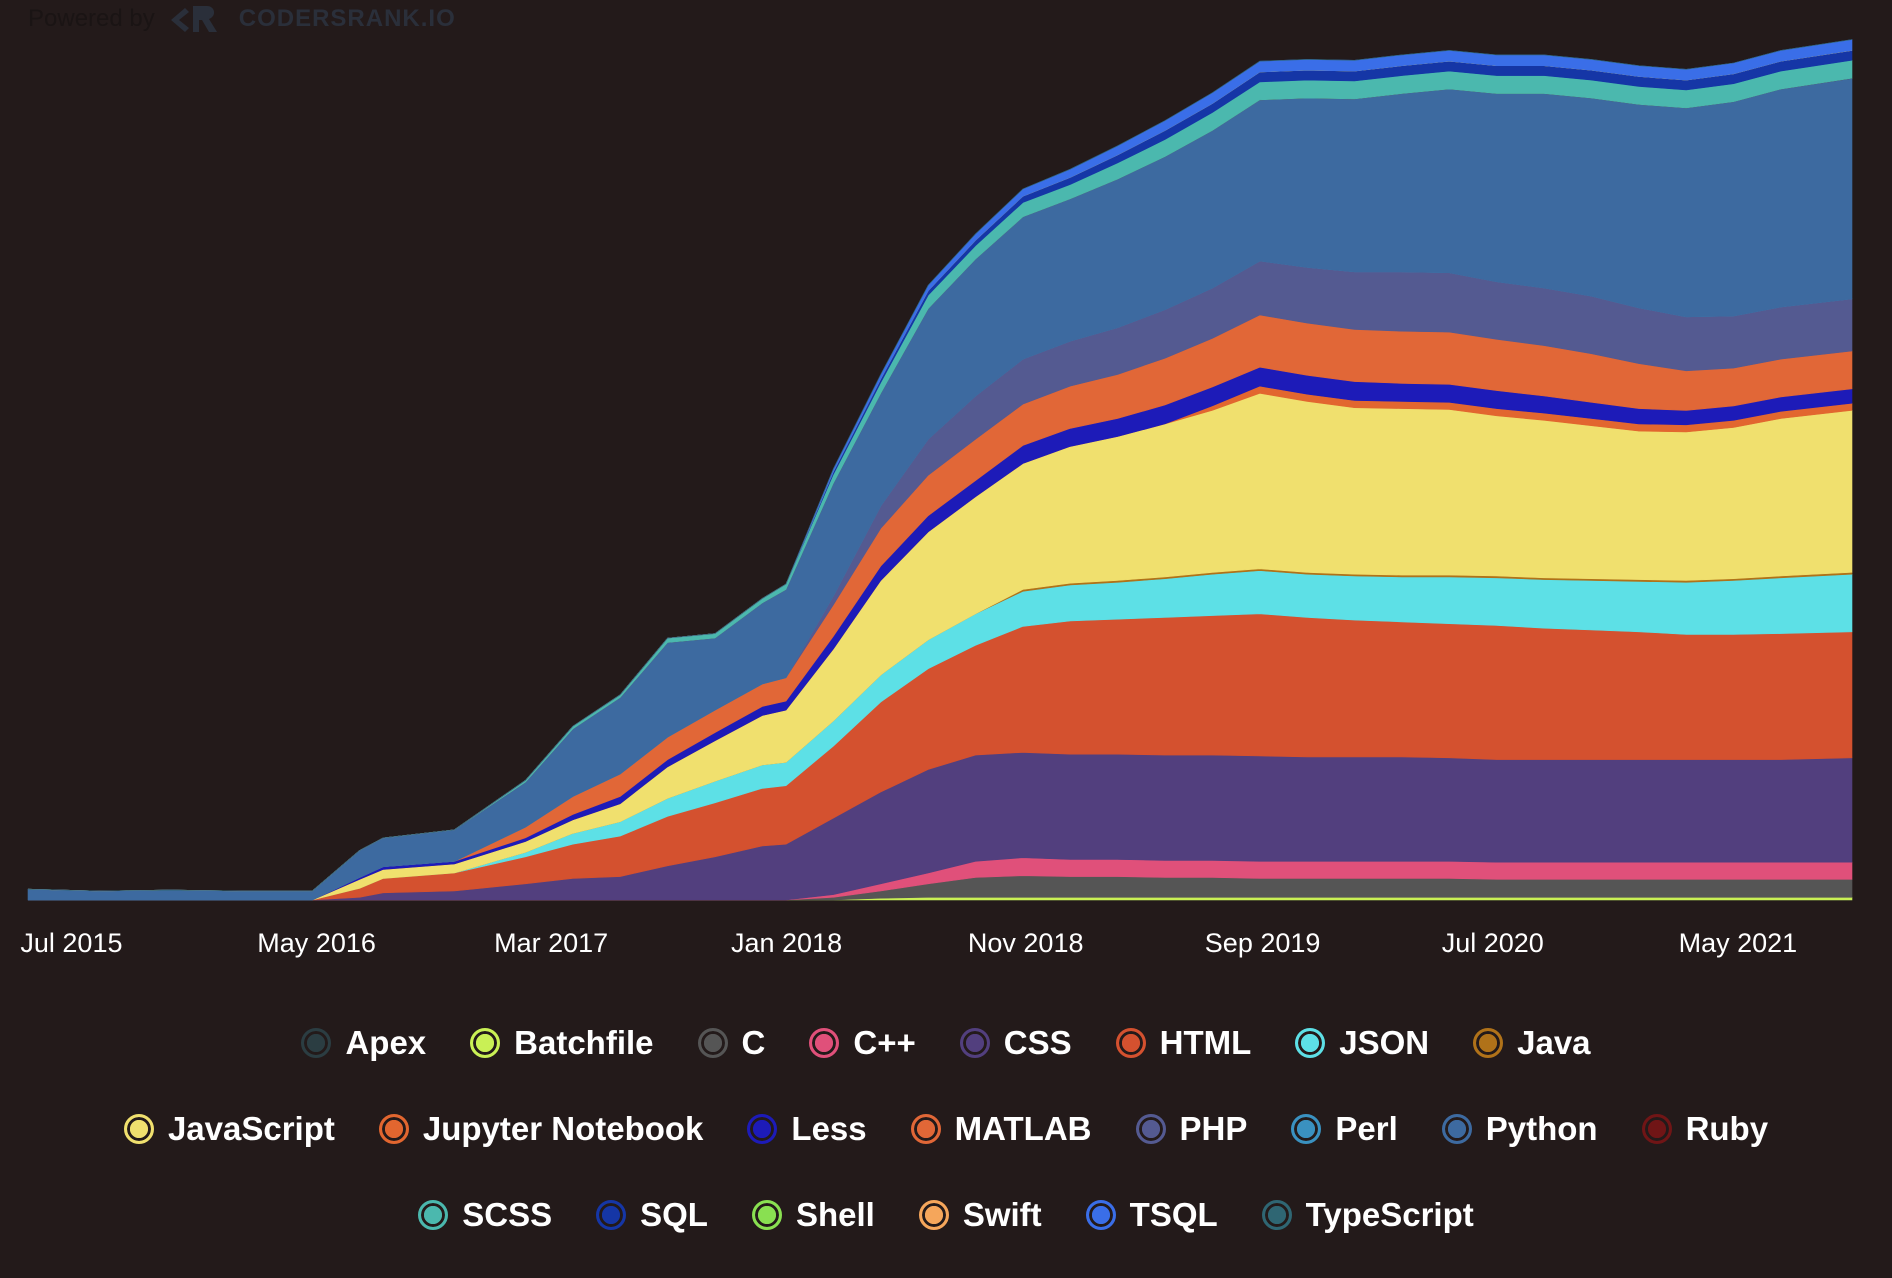  What do you see at coordinates (946, 1043) in the screenshot?
I see `legend-row: Apex Batchfile C C++ CSS HTML JSON Java` at bounding box center [946, 1043].